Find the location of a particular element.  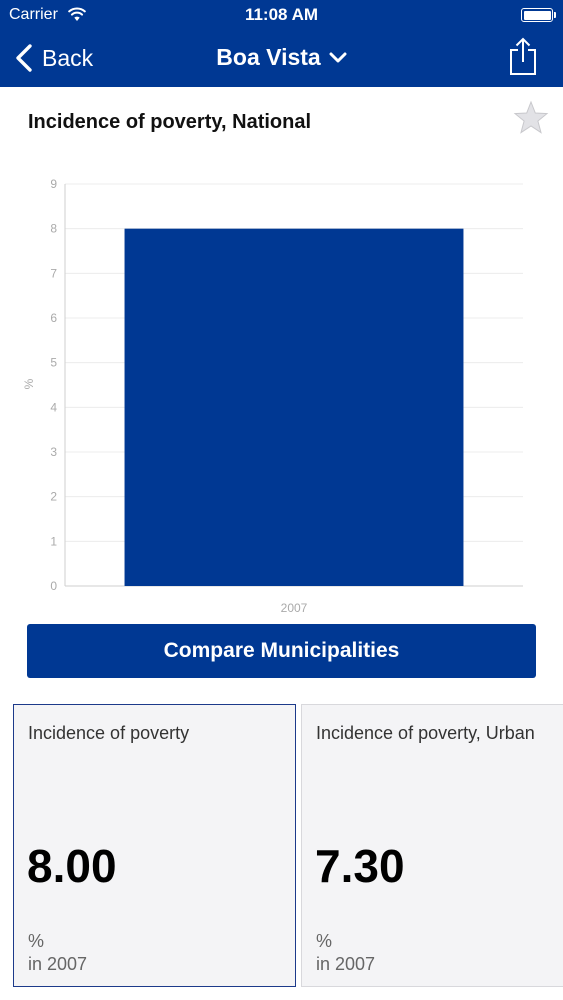

card-value: 7.30 is located at coordinates (360, 866).